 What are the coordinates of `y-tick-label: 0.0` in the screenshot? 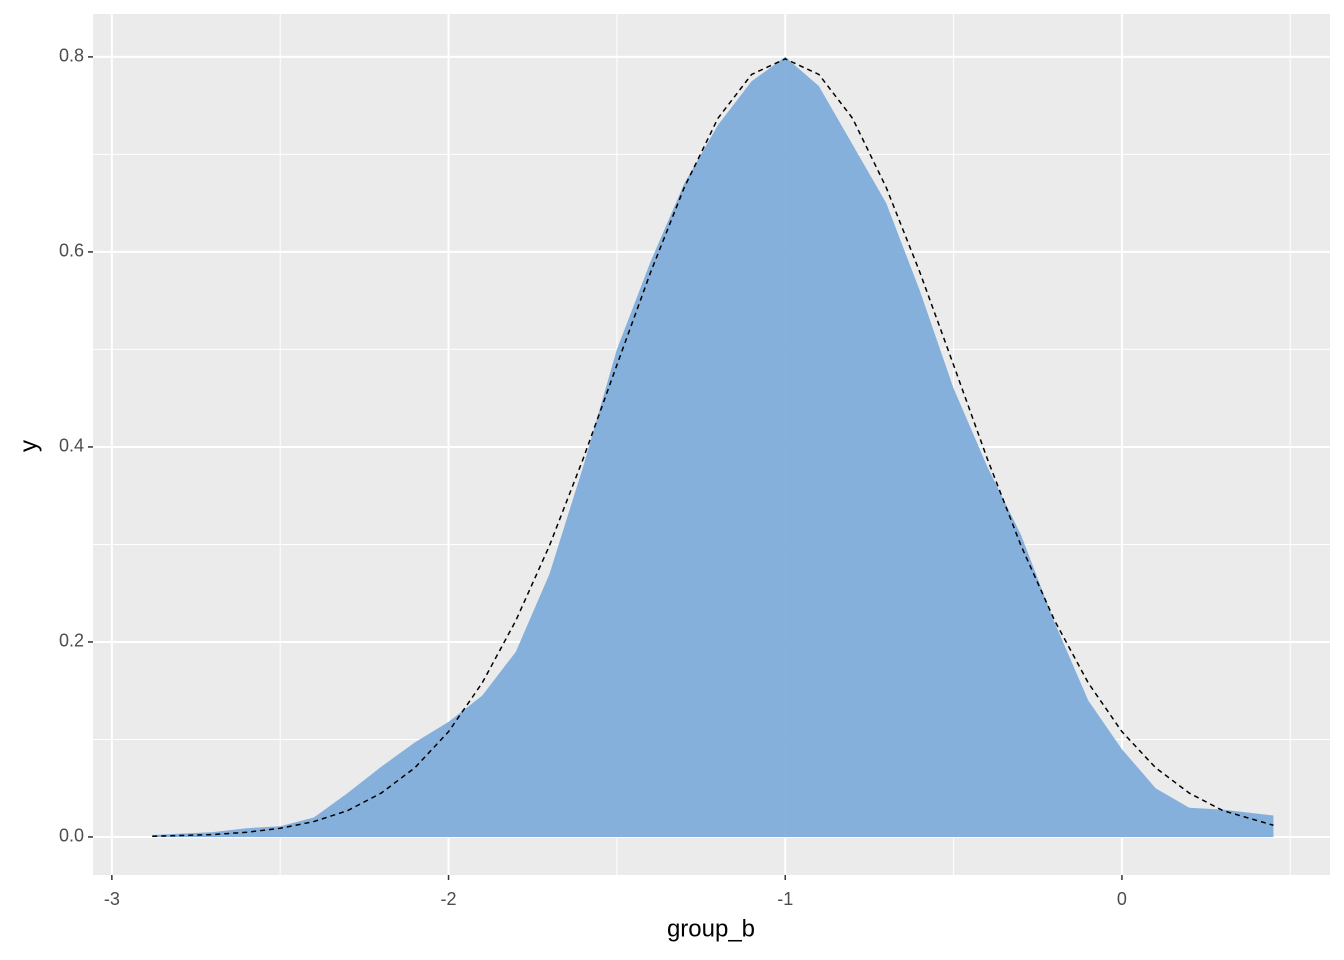 It's located at (71, 836).